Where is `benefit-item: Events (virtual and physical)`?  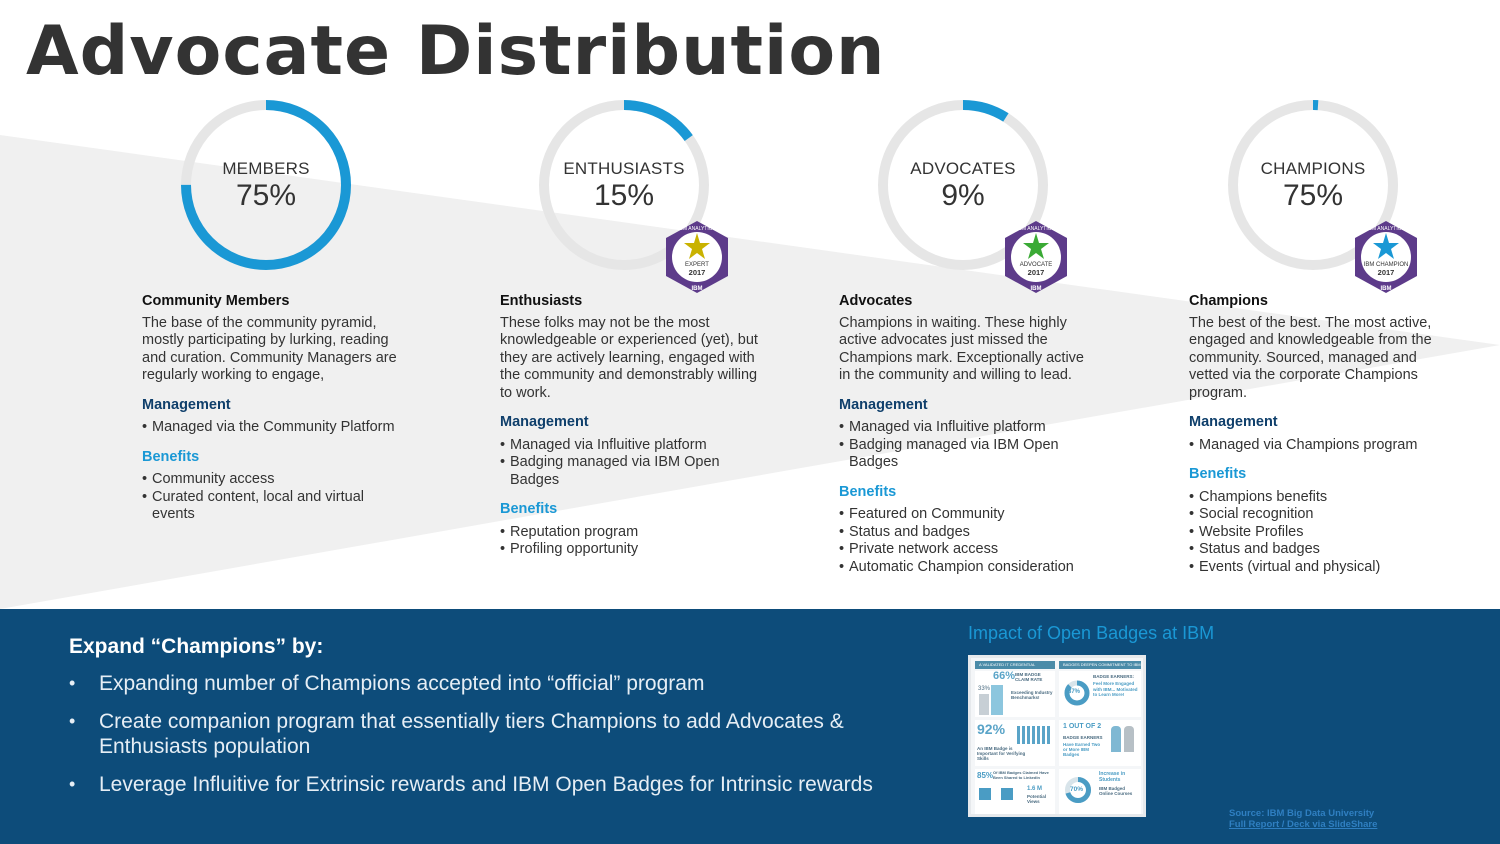 benefit-item: Events (virtual and physical) is located at coordinates (1319, 568).